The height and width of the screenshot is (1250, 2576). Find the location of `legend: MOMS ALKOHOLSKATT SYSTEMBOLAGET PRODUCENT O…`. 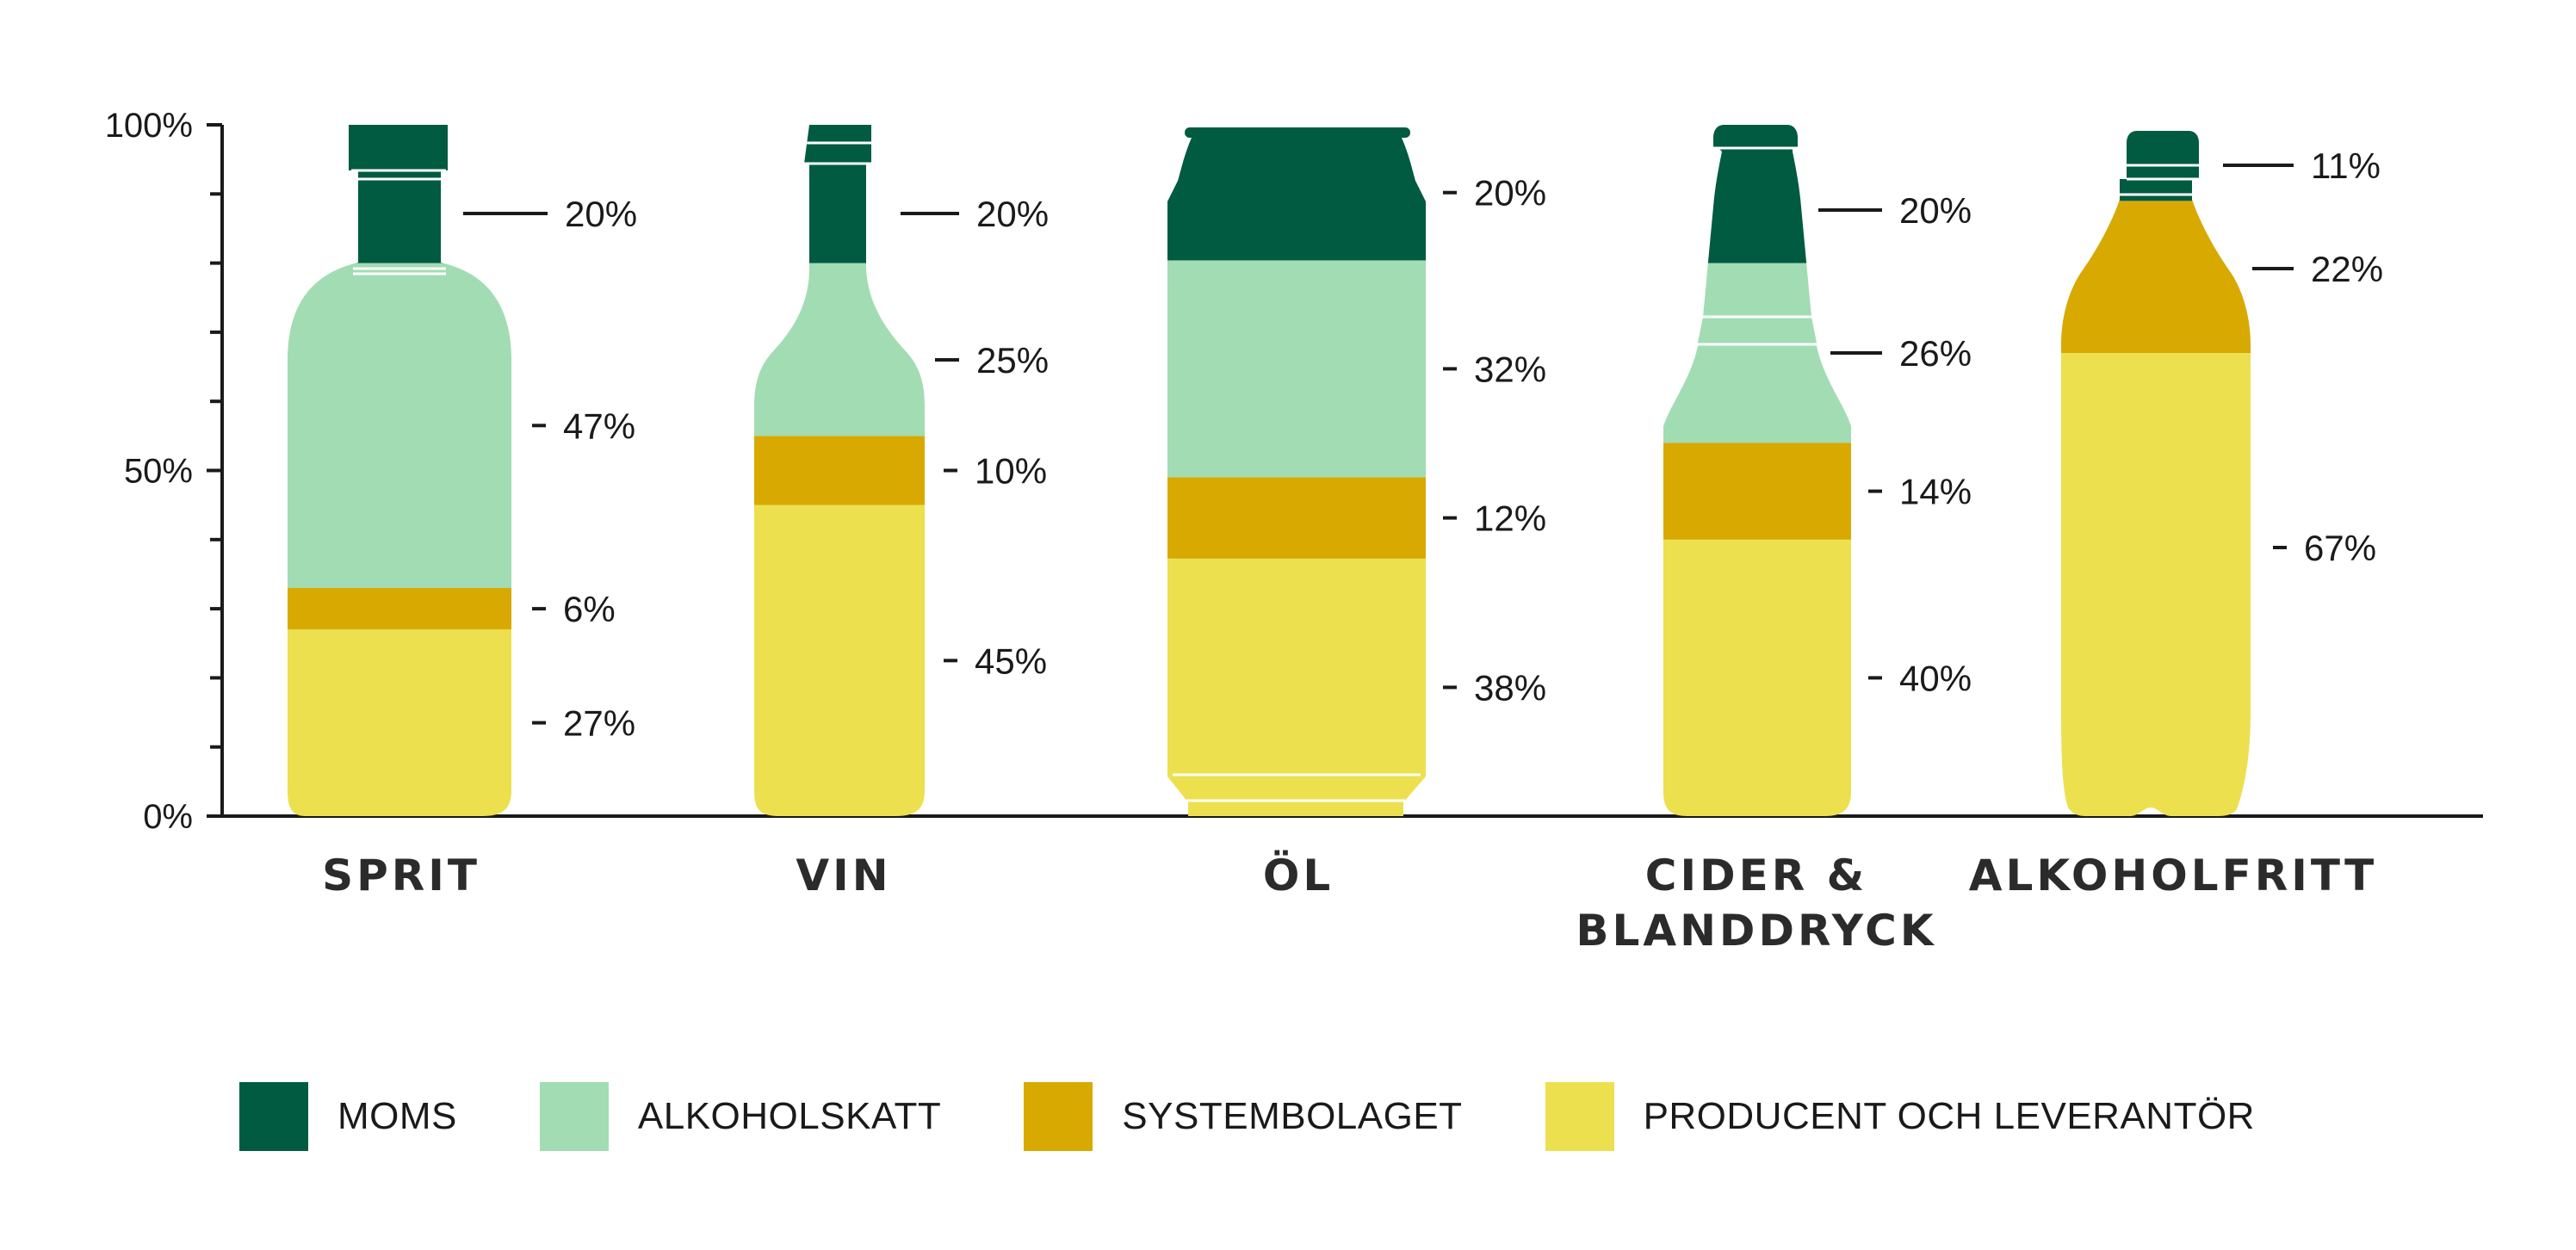

legend: MOMS ALKOHOLSKATT SYSTEMBOLAGET PRODUCENT O… is located at coordinates (1289, 1116).